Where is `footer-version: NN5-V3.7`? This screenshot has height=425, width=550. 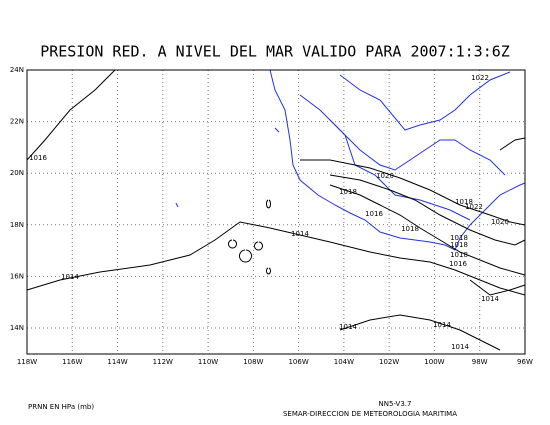 footer-version: NN5-V3.7 is located at coordinates (395, 404).